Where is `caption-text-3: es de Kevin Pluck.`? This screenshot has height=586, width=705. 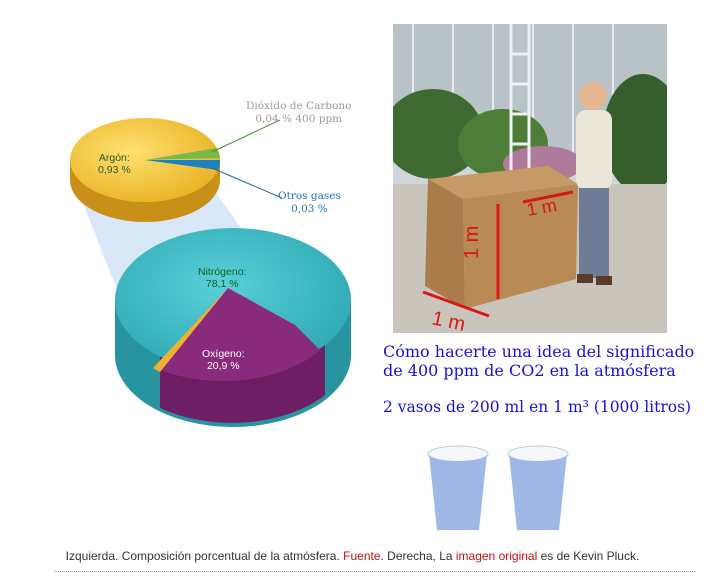
caption-text-3: es de Kevin Pluck. is located at coordinates (588, 556).